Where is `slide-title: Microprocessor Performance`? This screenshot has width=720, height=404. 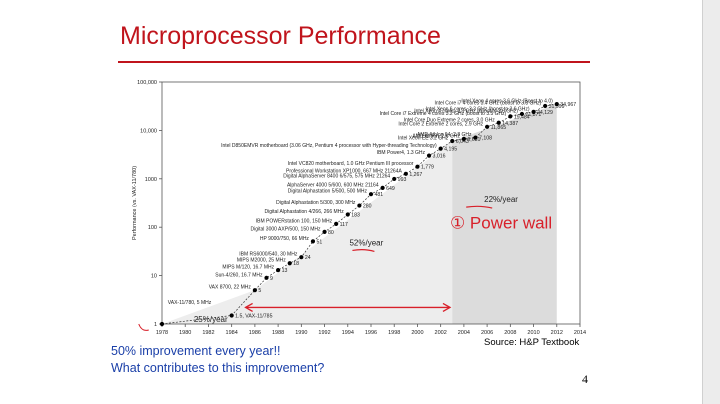
slide-title: Microprocessor Performance is located at coordinates (280, 36).